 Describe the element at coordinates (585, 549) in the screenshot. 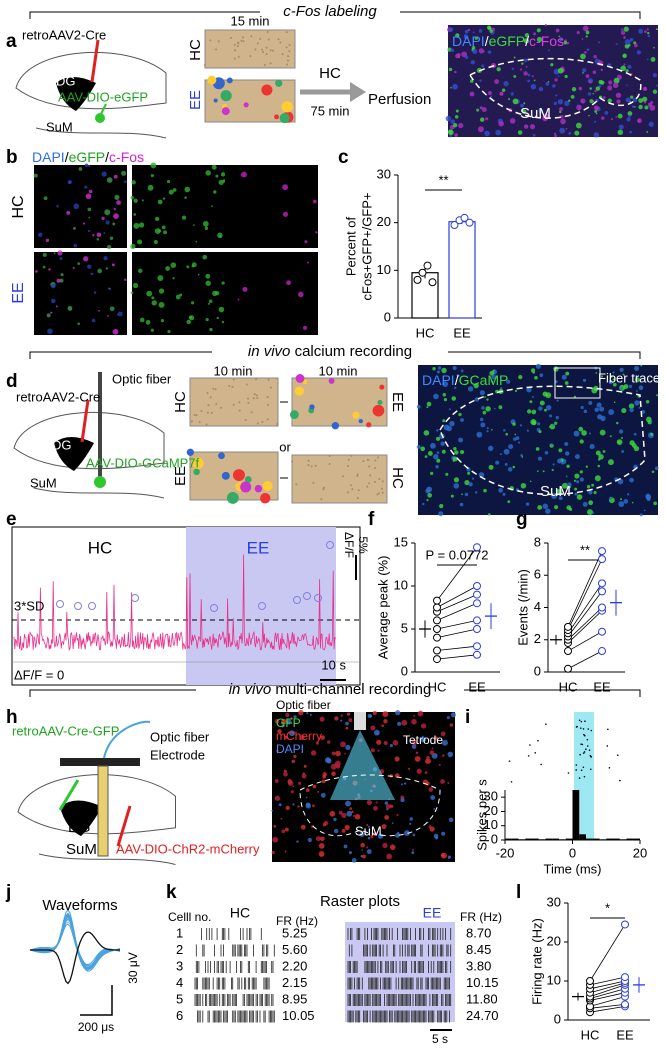

I see `significance: **` at that location.